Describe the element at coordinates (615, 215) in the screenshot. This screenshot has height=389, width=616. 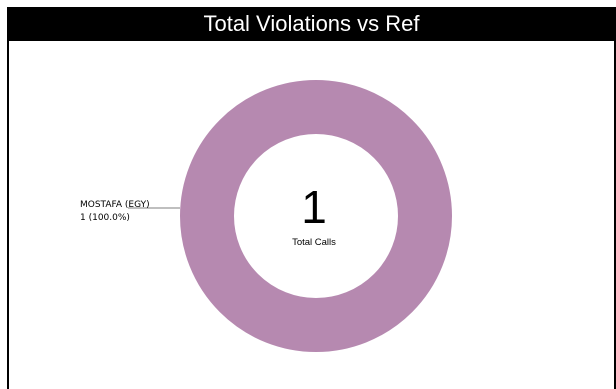
I see `panel-right-border` at that location.